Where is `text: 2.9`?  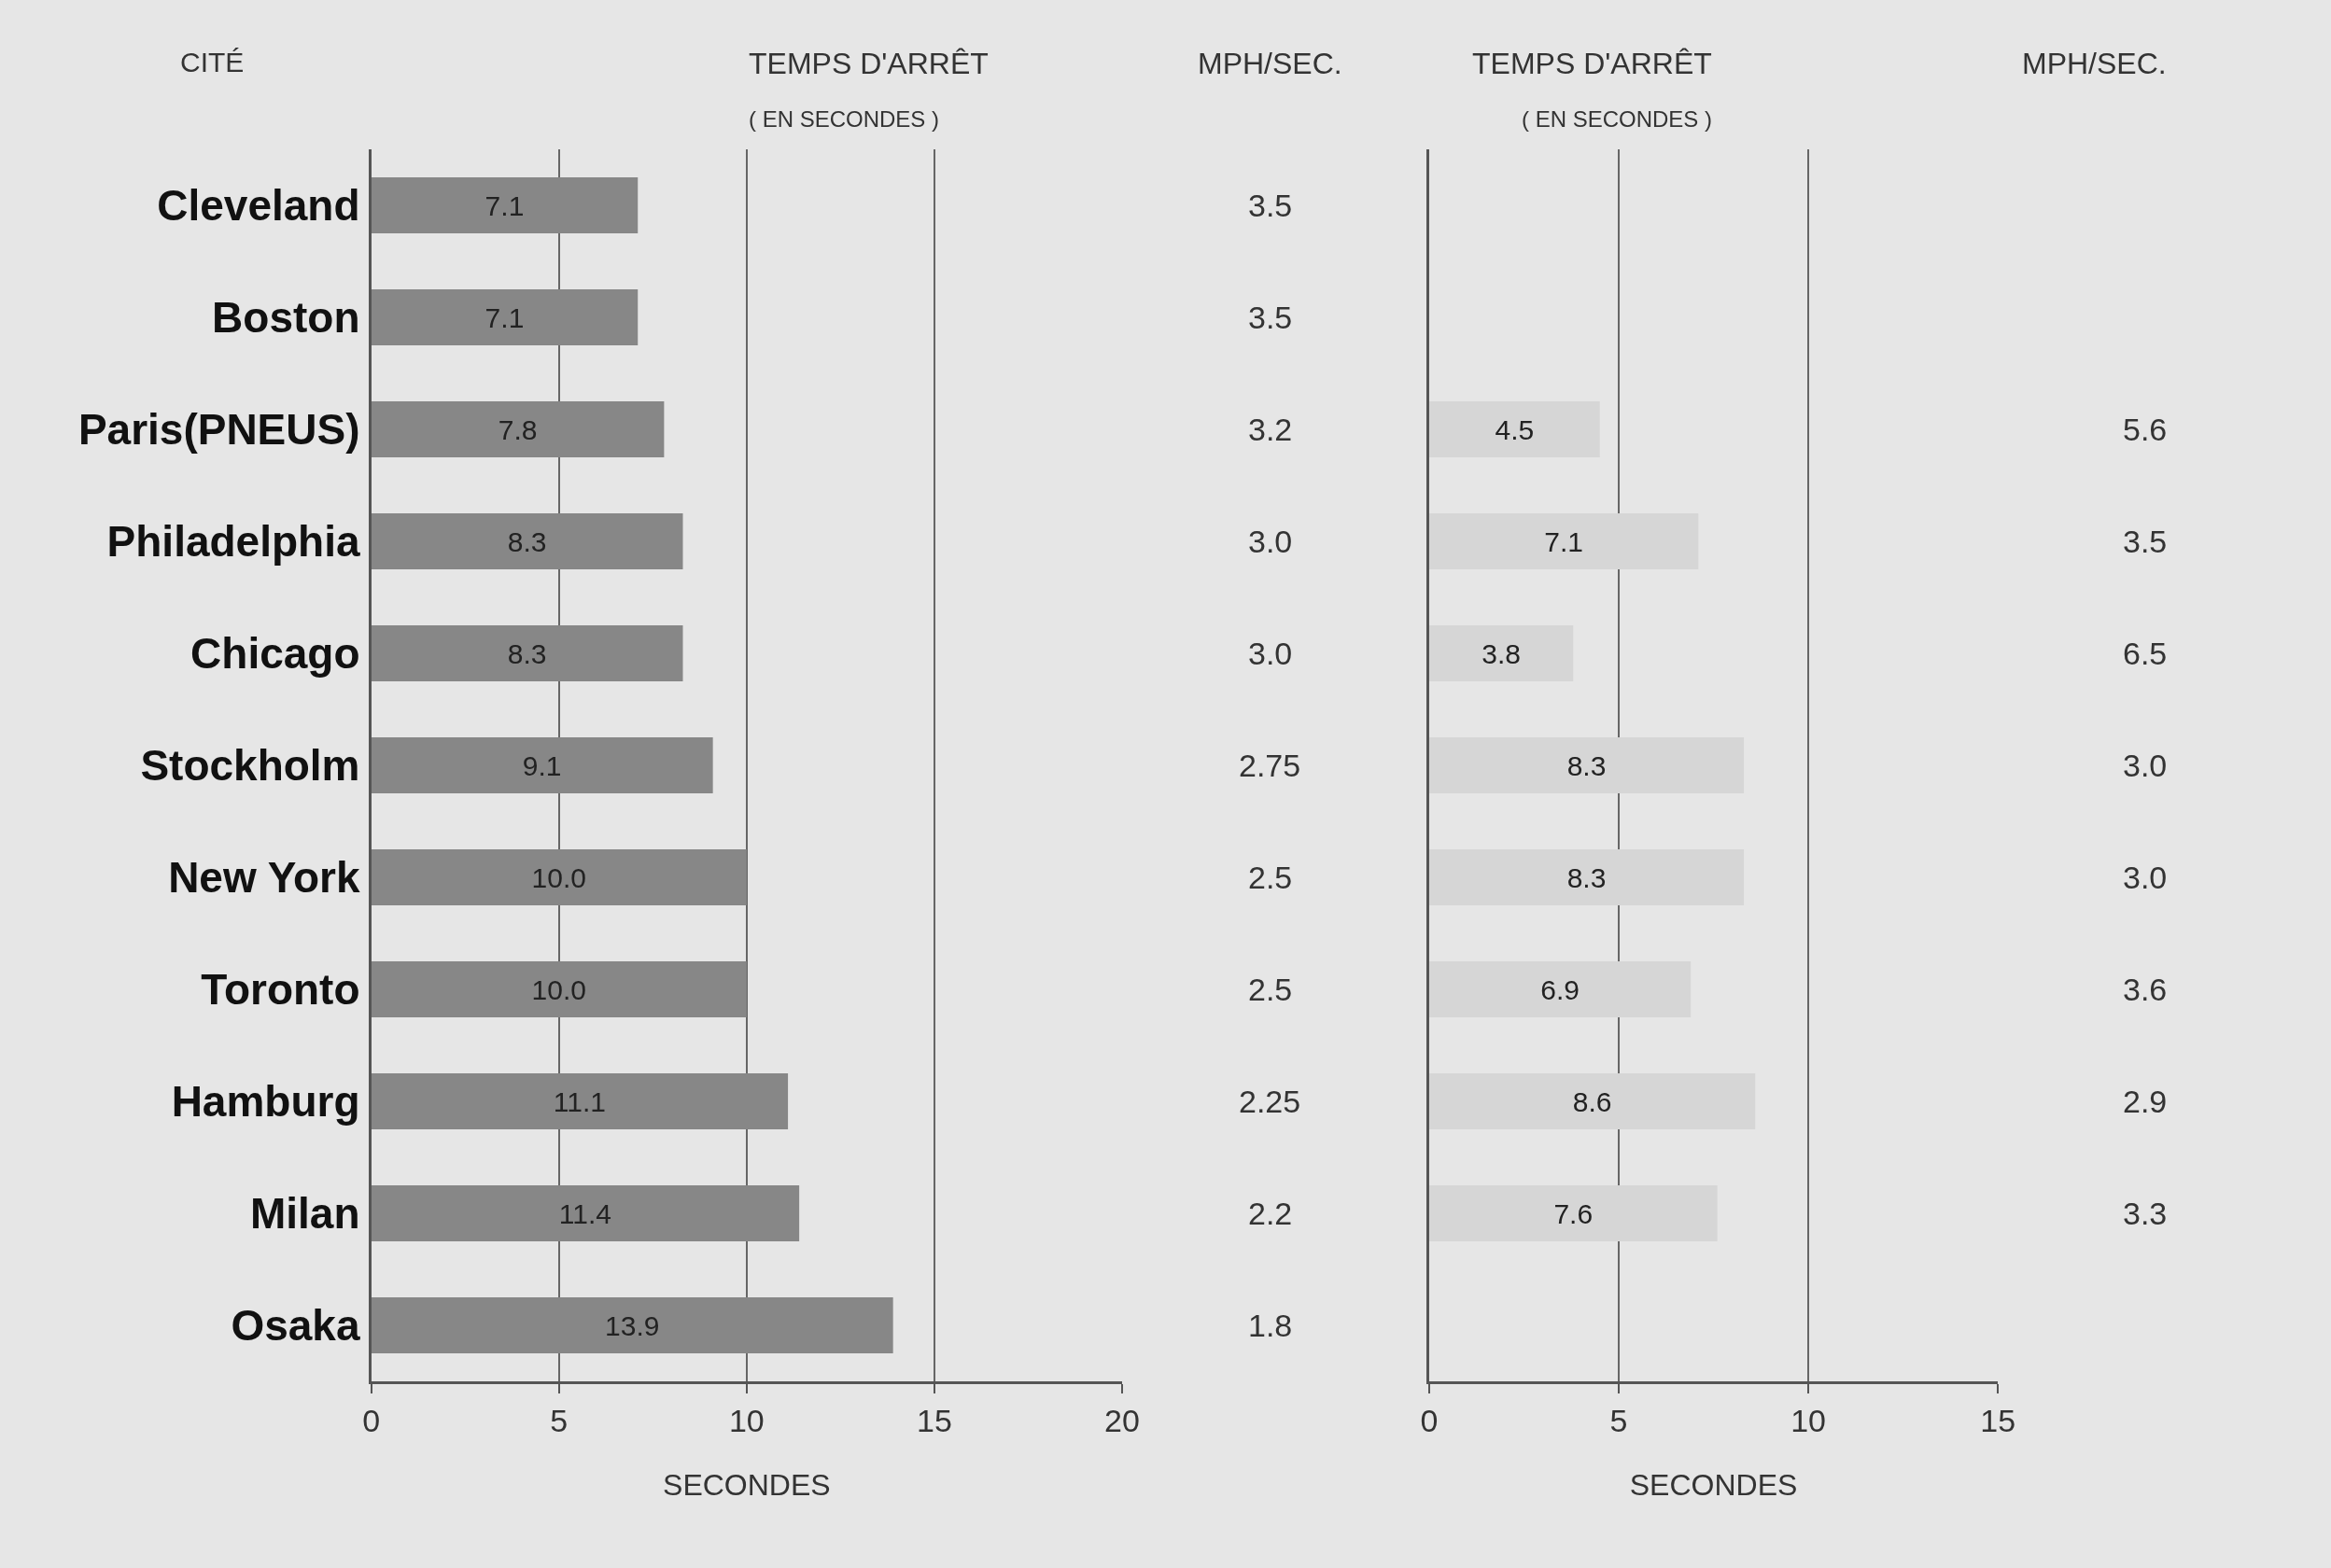
text: 2.9 is located at coordinates (2145, 1101).